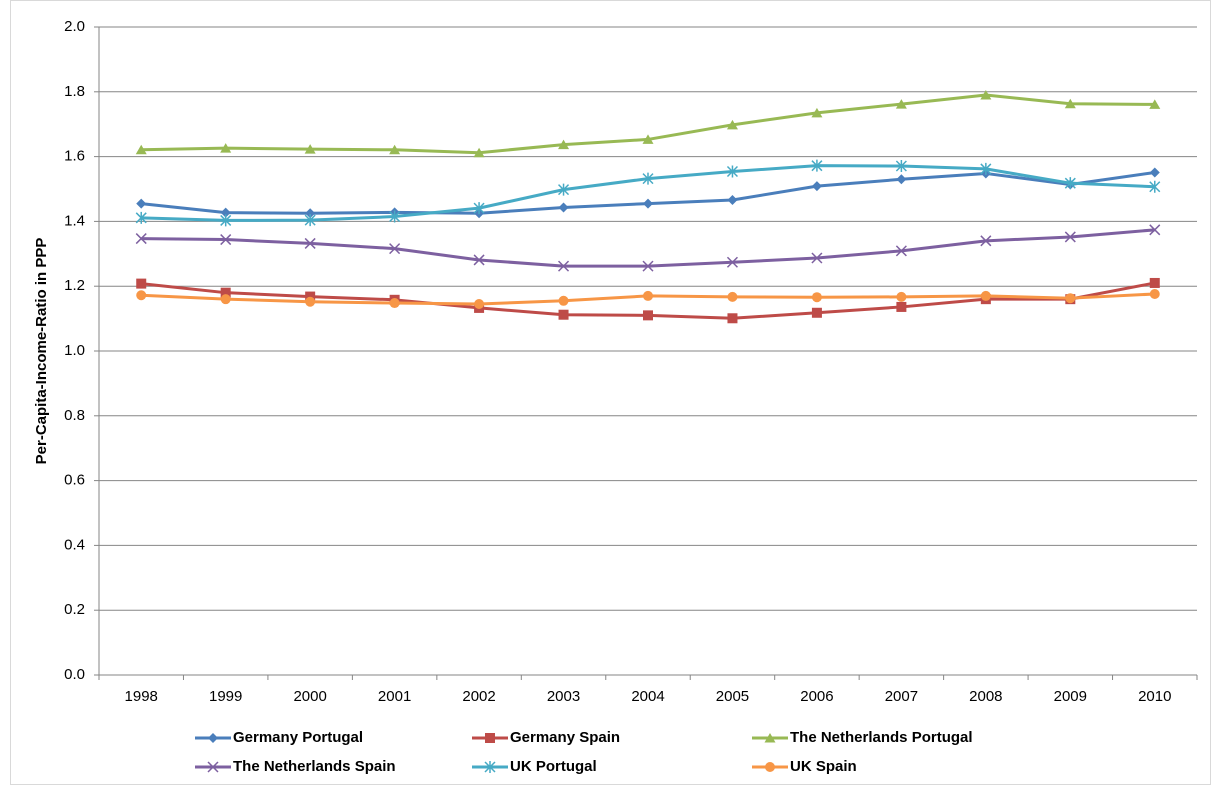 This screenshot has width=1212, height=785. Describe the element at coordinates (74, 91) in the screenshot. I see `y-tick-label: 1.8` at that location.